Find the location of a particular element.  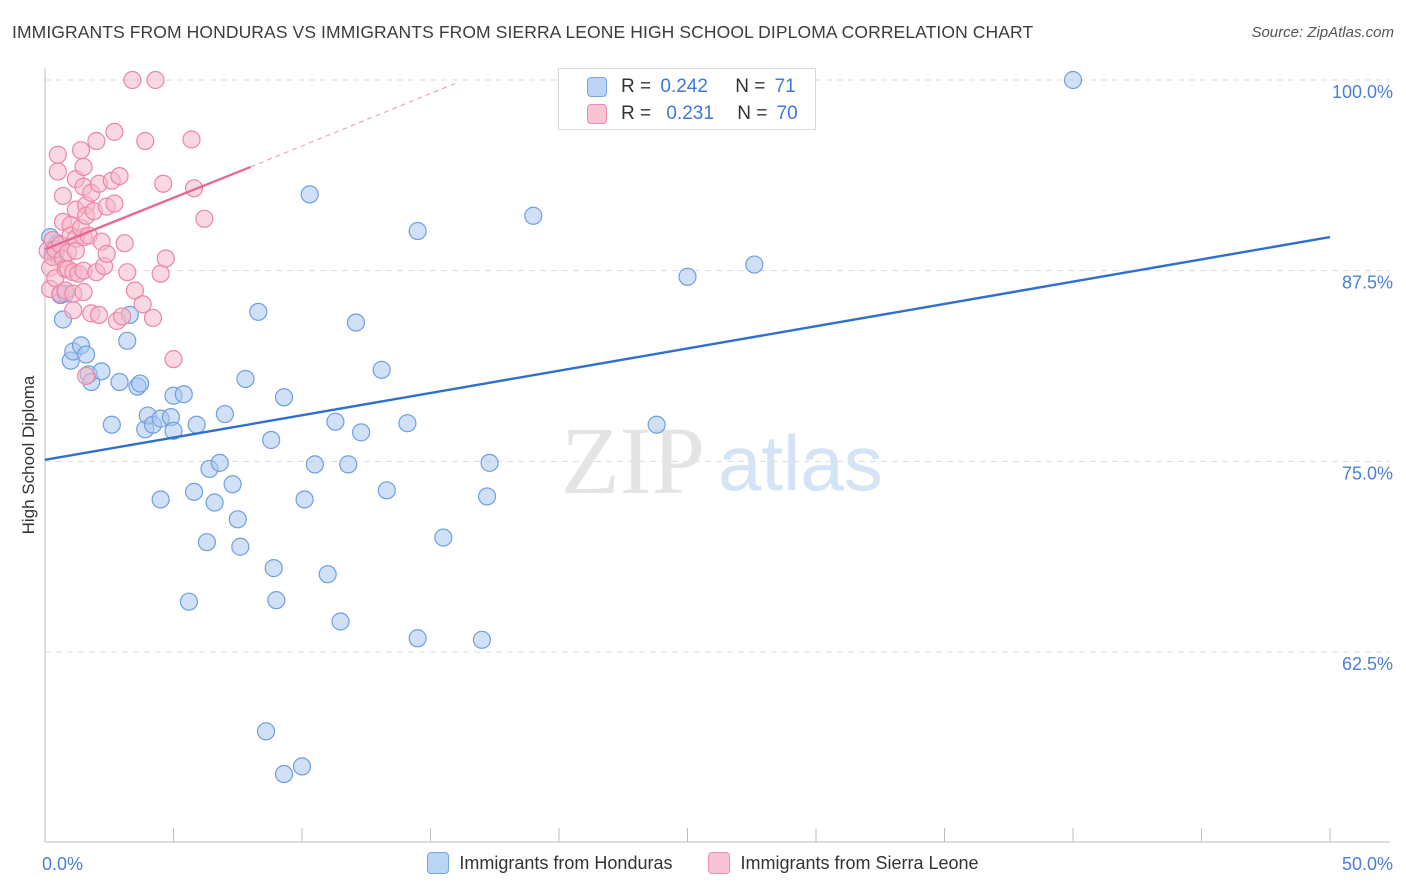

stats-box: R = 0.242 N = 71 R = 0.231 N = 70 is located at coordinates (687, 99).